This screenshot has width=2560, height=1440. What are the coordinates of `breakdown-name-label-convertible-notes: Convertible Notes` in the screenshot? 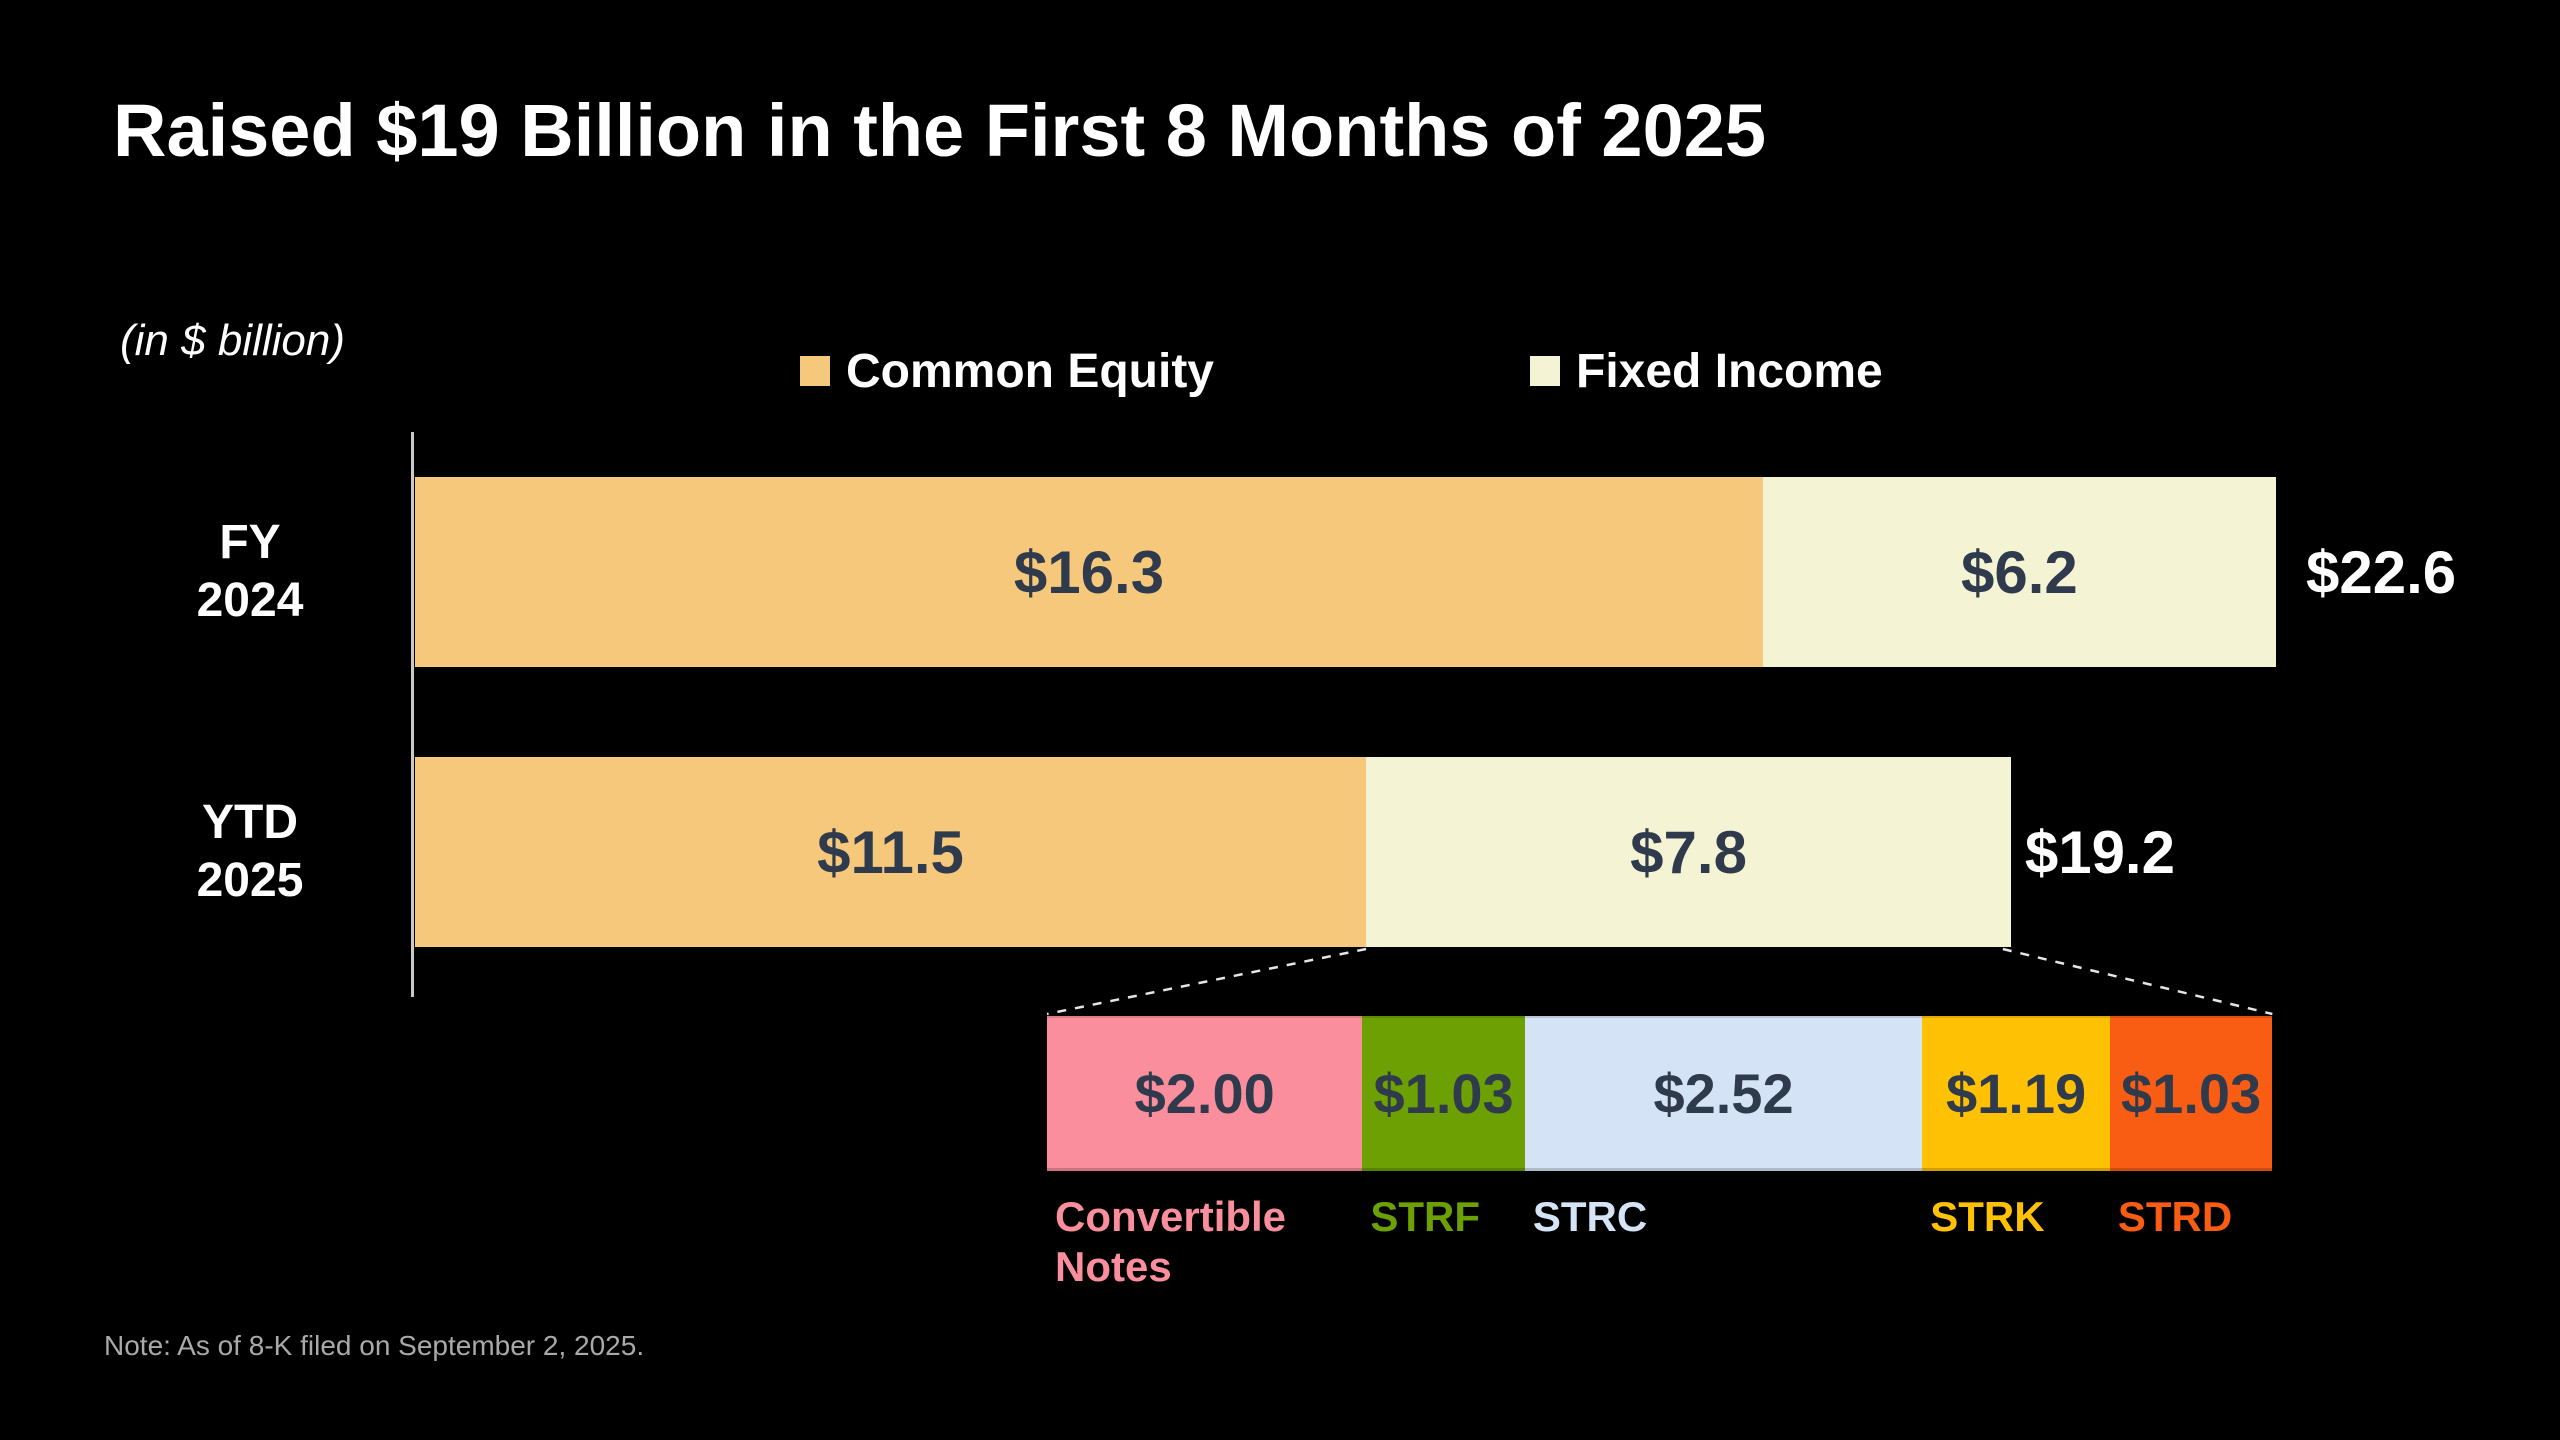 It's located at (1171, 1241).